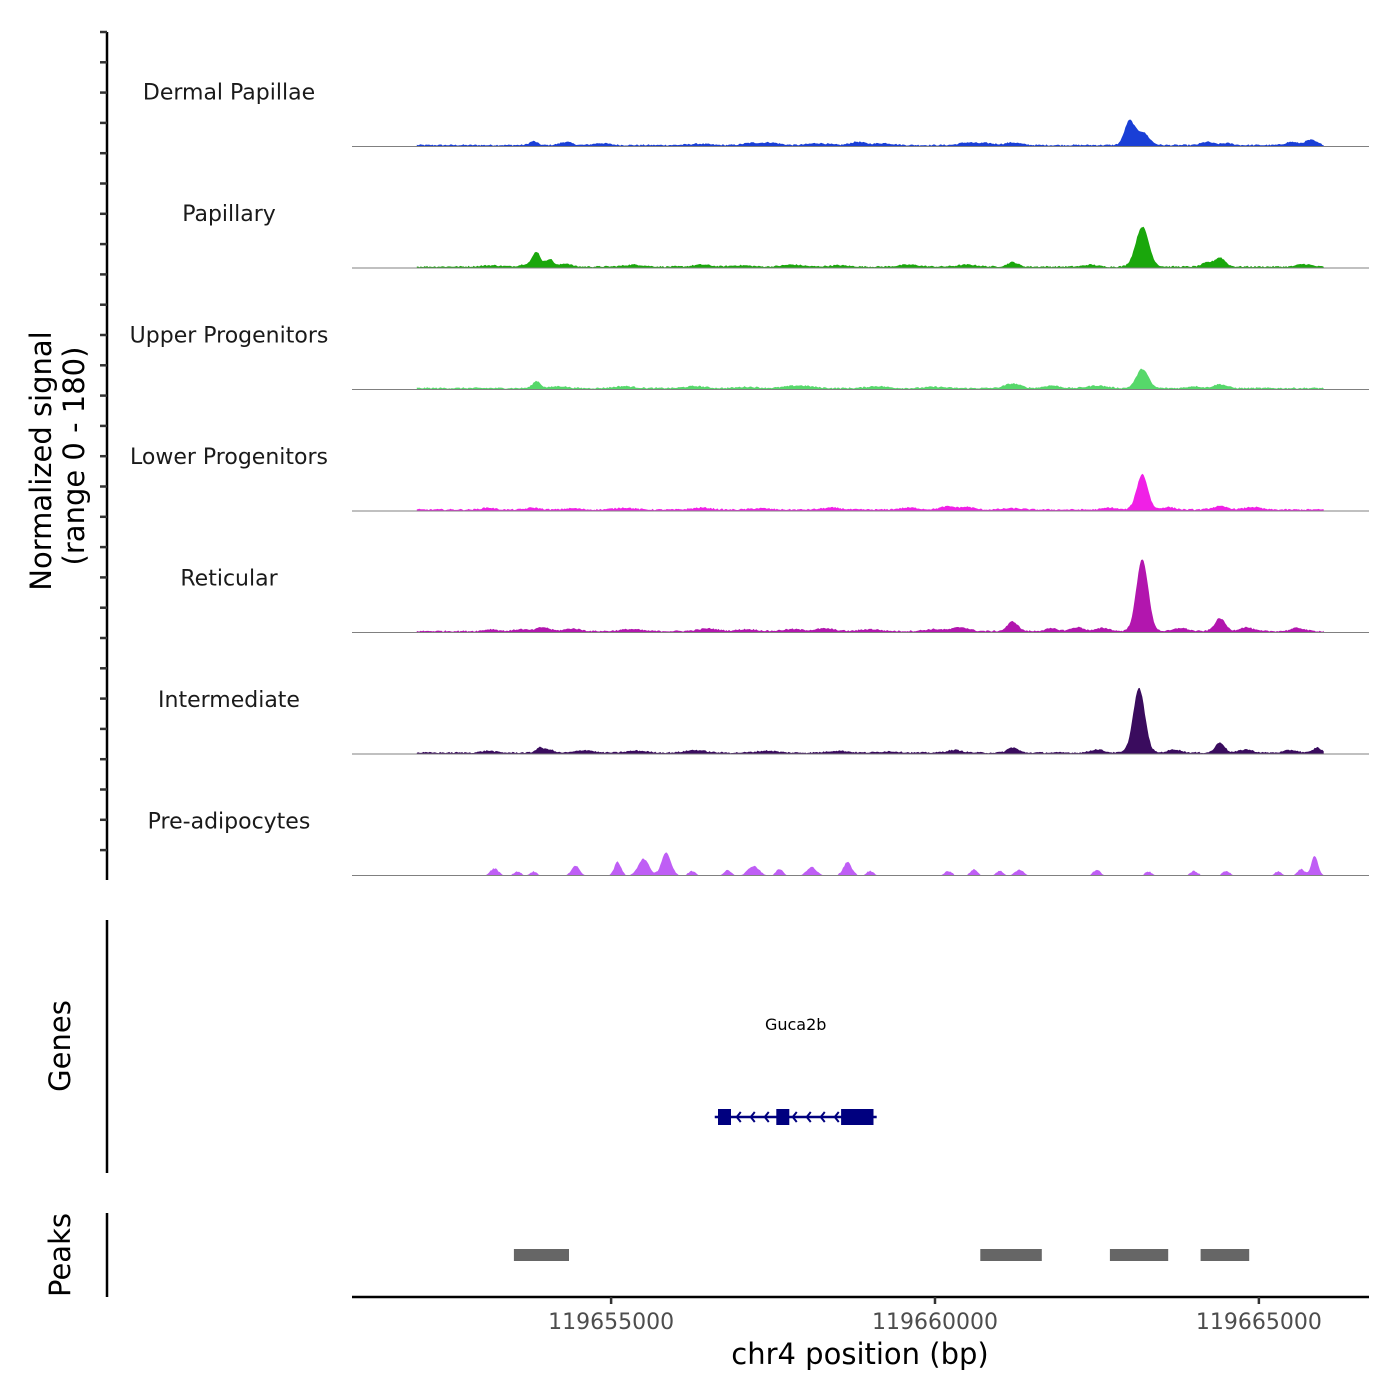 The width and height of the screenshot is (1400, 1400). Describe the element at coordinates (229, 214) in the screenshot. I see `track-label-papillary: Papillary` at that location.